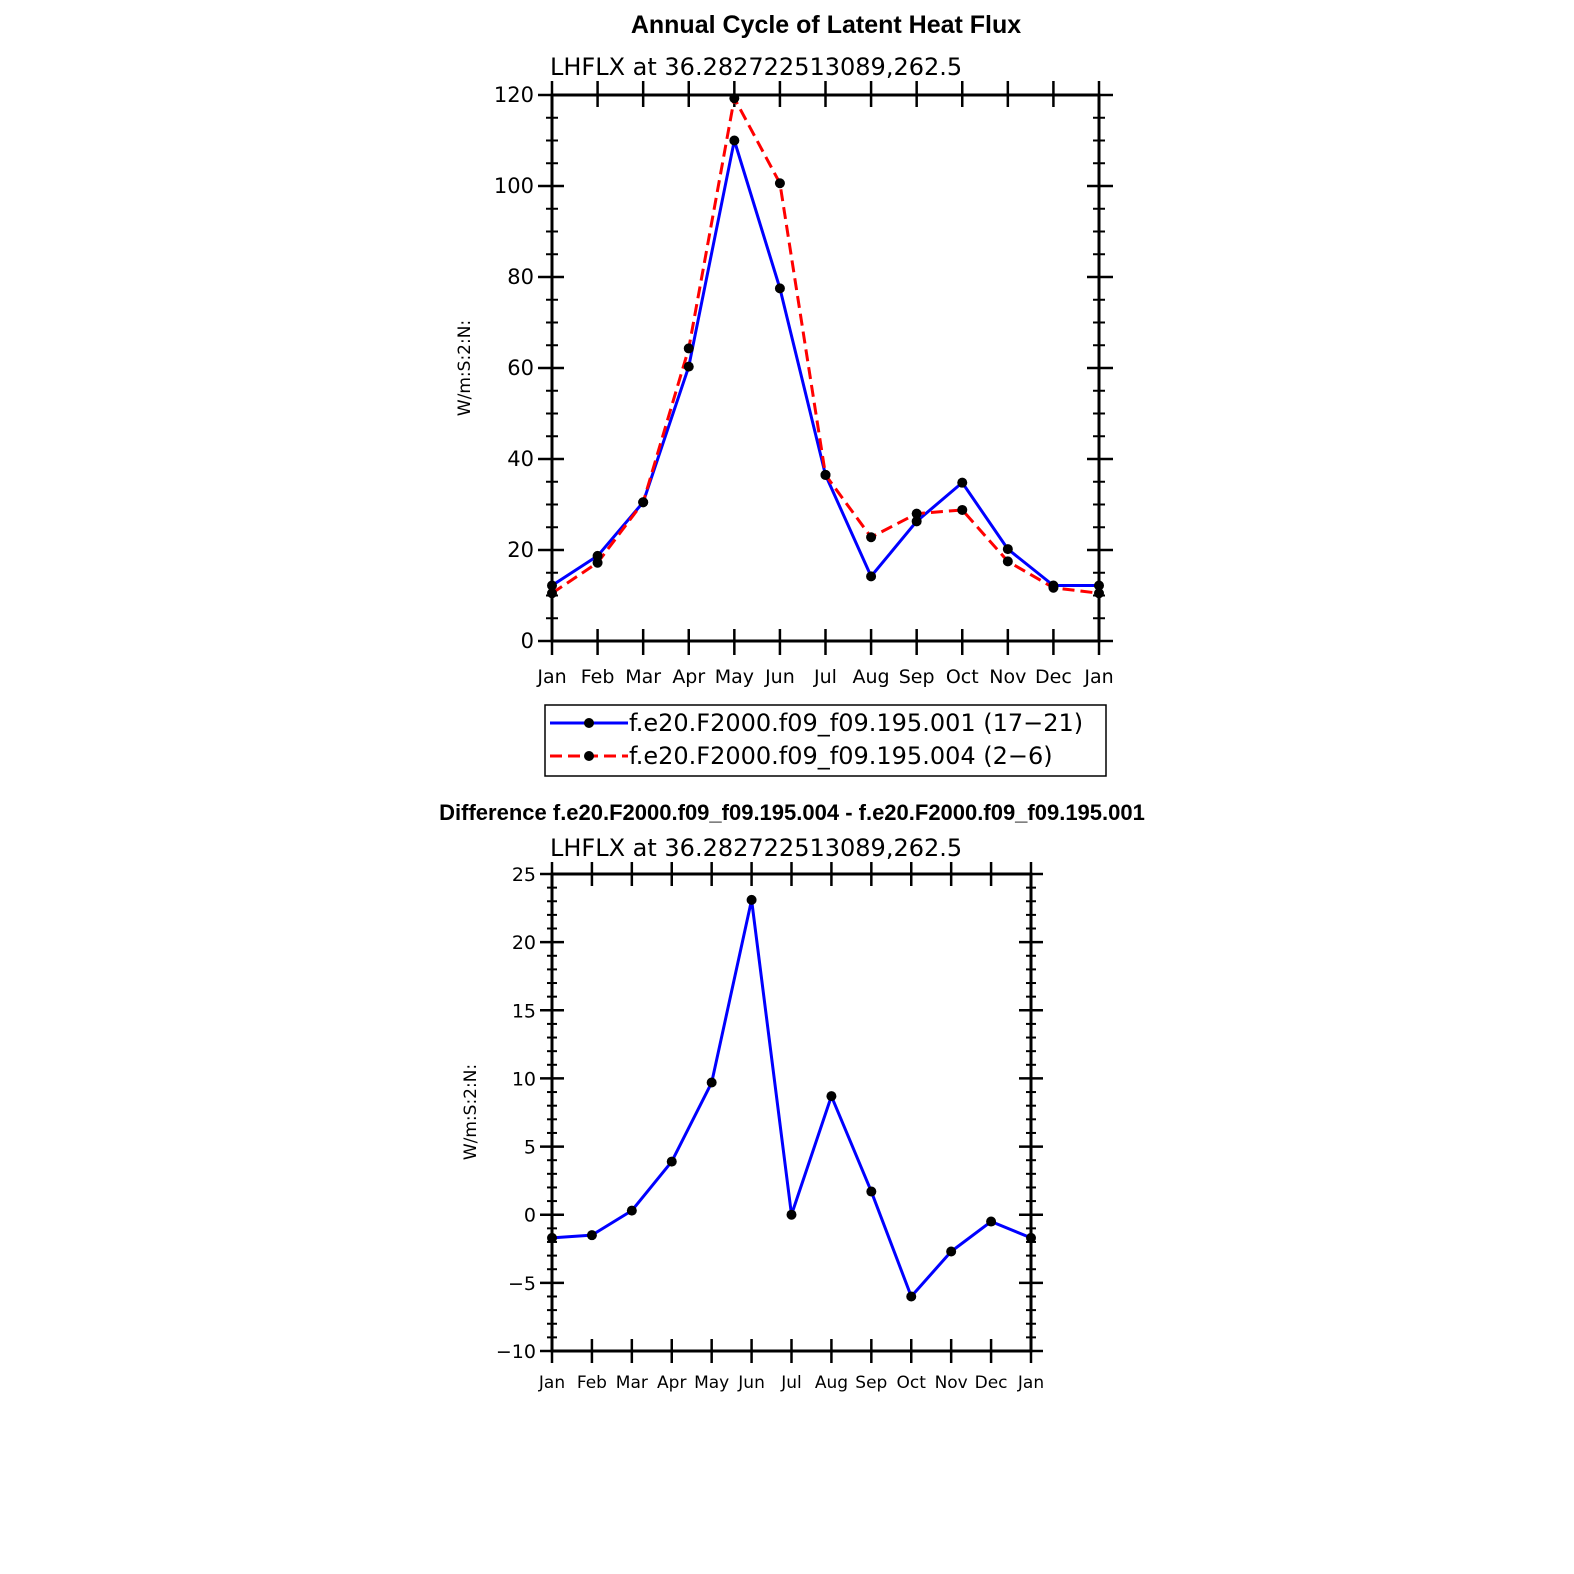 The image size is (1574, 1574). What do you see at coordinates (522, 1284) in the screenshot?
I see `y-tick-label: −5` at bounding box center [522, 1284].